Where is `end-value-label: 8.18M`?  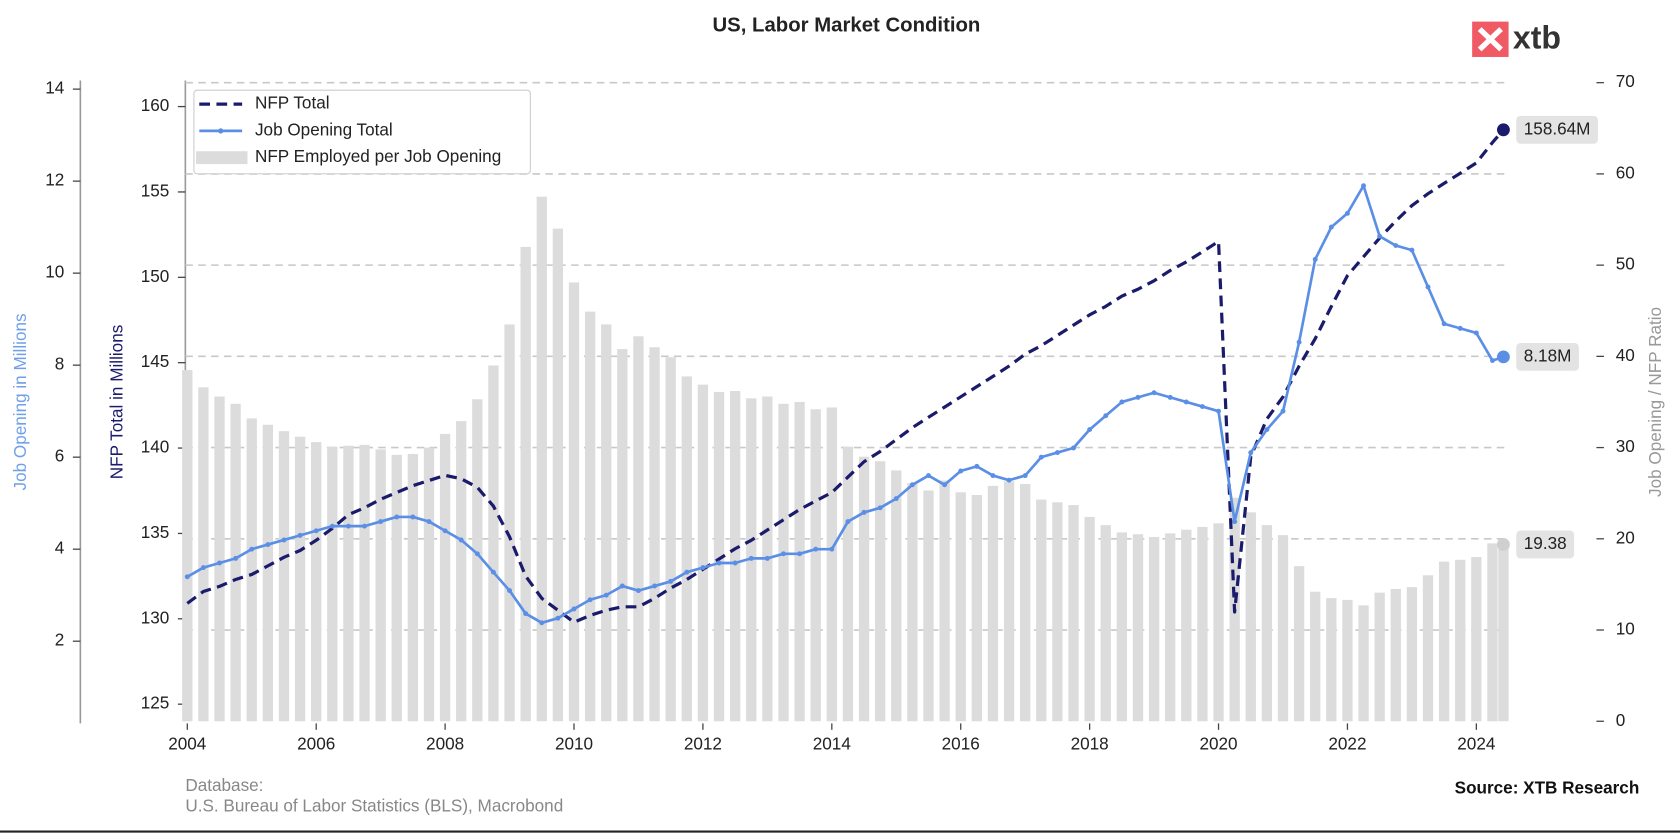
end-value-label: 8.18M is located at coordinates (1548, 355).